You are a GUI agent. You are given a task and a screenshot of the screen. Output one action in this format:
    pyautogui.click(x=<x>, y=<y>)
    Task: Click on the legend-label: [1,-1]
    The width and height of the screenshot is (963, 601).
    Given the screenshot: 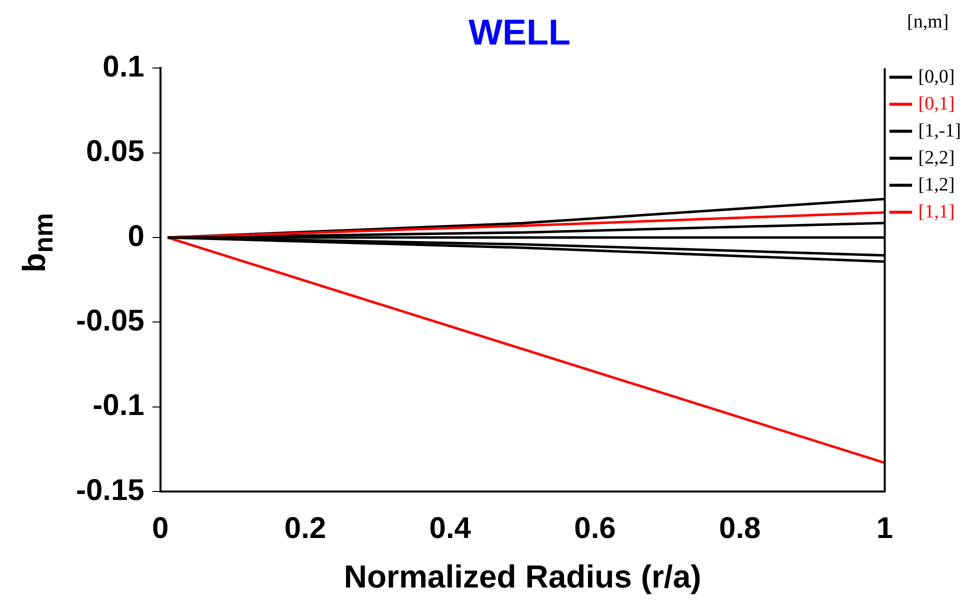 What is the action you would take?
    pyautogui.click(x=940, y=131)
    